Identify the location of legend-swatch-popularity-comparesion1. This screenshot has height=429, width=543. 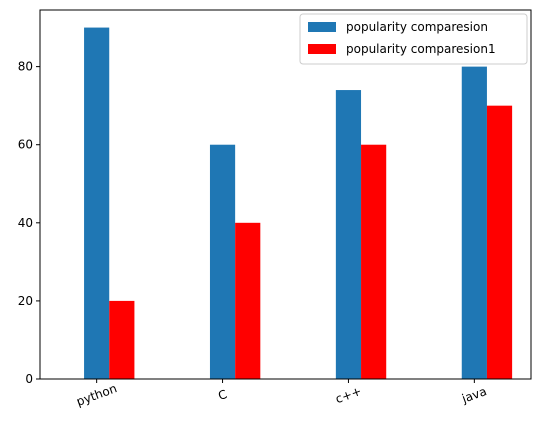
(322, 49).